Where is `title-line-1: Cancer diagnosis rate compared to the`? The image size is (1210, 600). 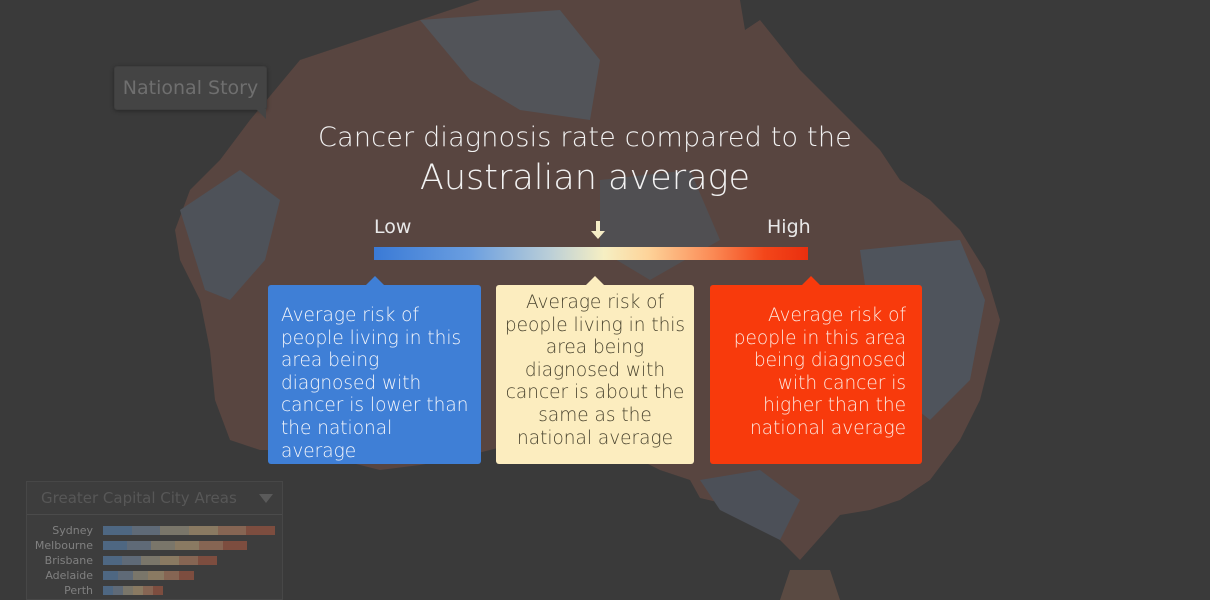 title-line-1: Cancer diagnosis rate compared to the is located at coordinates (585, 137).